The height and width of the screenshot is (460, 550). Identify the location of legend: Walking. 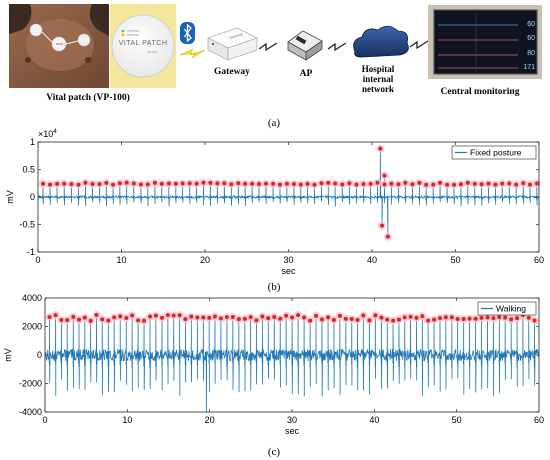
(507, 308).